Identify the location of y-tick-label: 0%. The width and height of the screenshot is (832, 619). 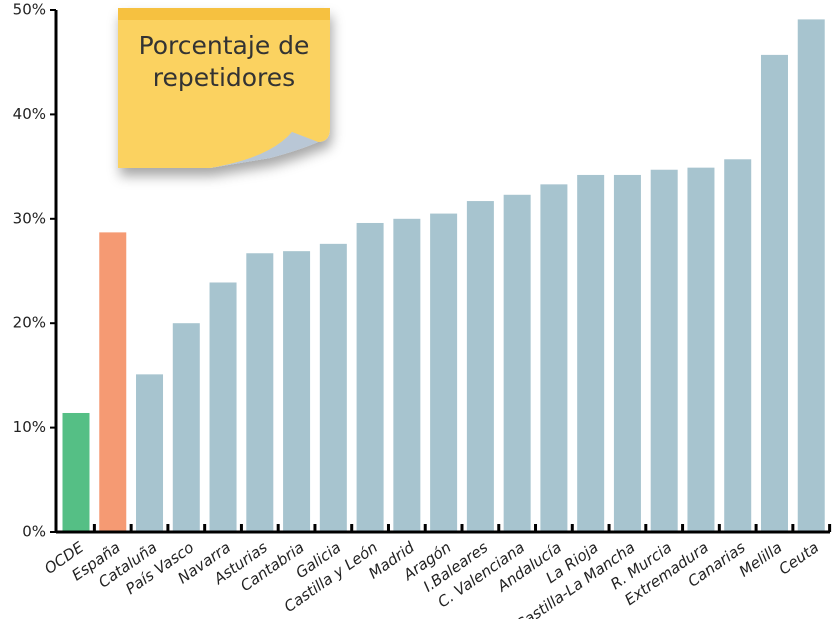
(34, 532).